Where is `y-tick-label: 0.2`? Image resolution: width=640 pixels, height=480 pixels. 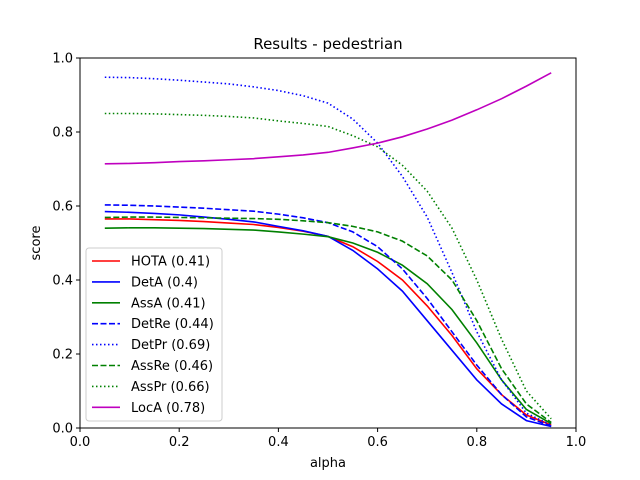
y-tick-label: 0.2 is located at coordinates (62, 355).